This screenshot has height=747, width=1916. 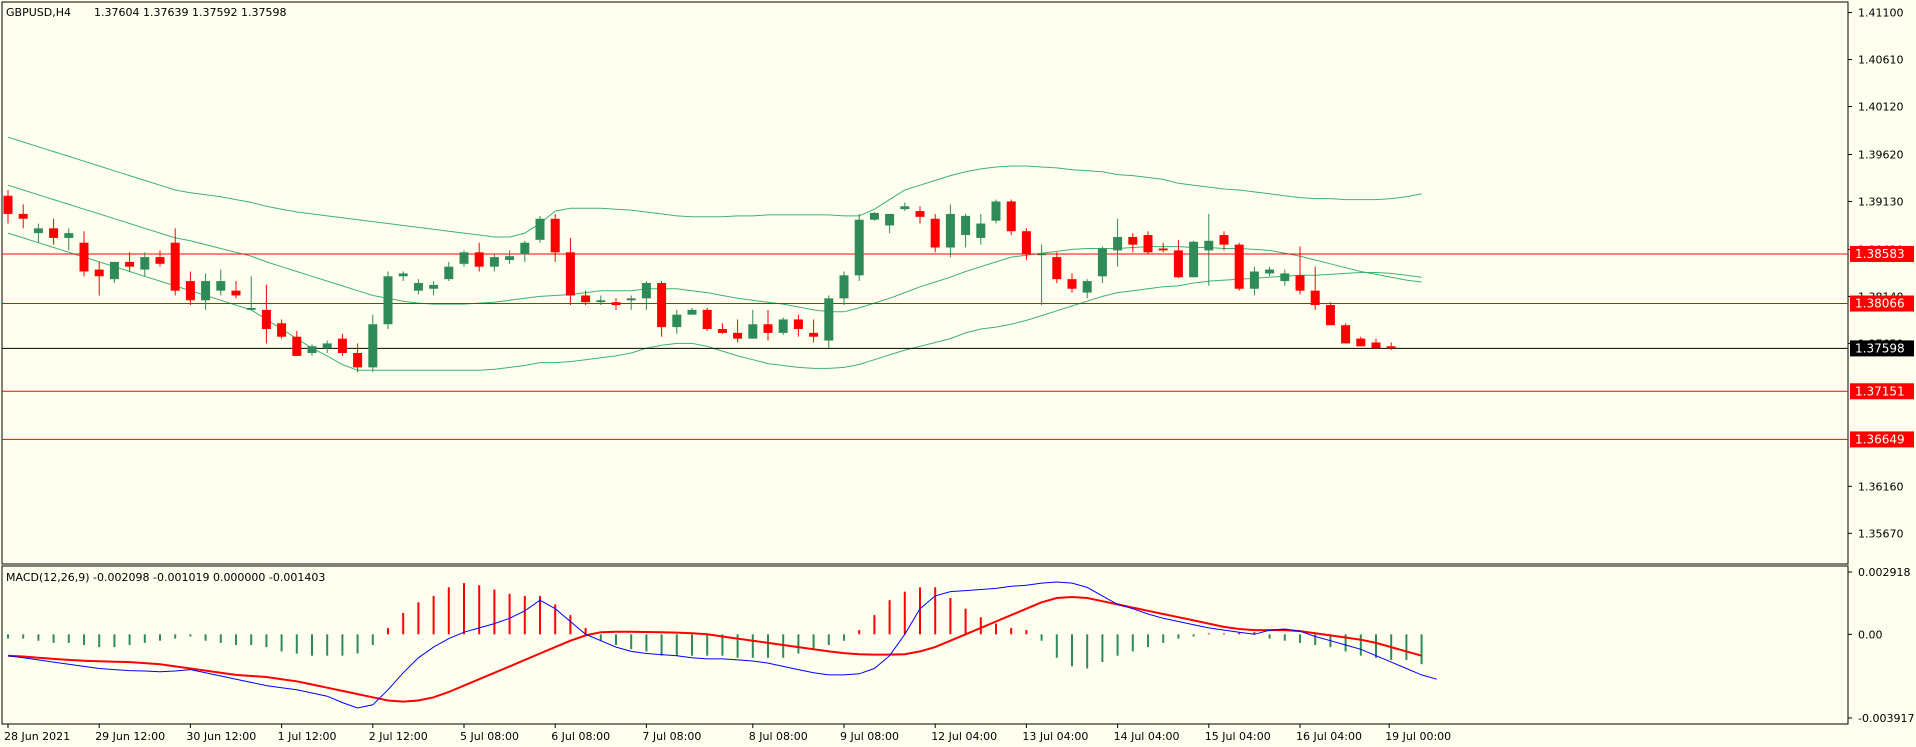 I want to click on time-tick-label: 14 Jul 04:00, so click(x=1147, y=736).